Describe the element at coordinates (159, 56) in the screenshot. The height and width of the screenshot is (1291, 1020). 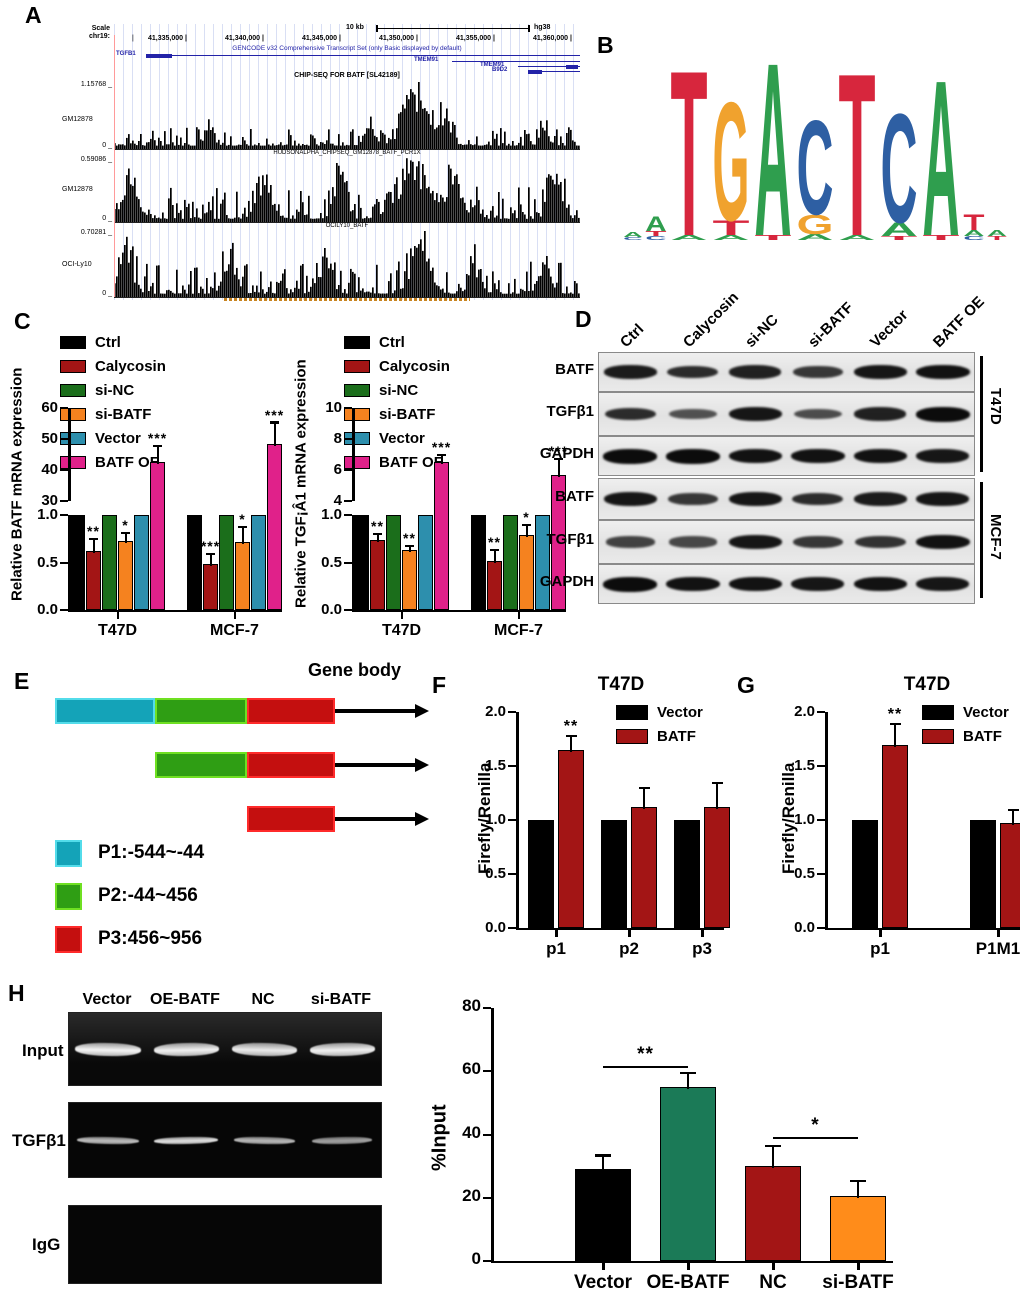
I see `gene-exon-box` at that location.